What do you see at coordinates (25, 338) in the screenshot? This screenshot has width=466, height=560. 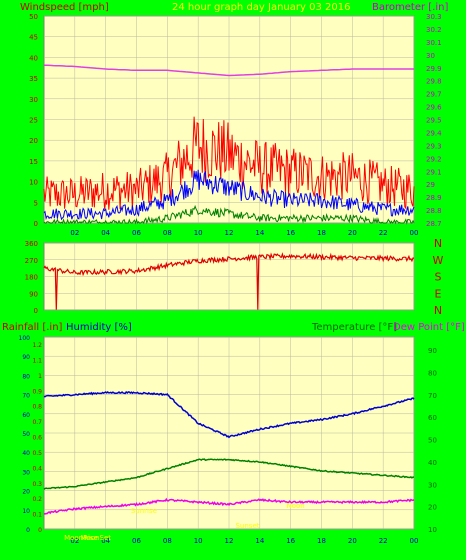 I see `humidity-y-tick-label: 100` at bounding box center [25, 338].